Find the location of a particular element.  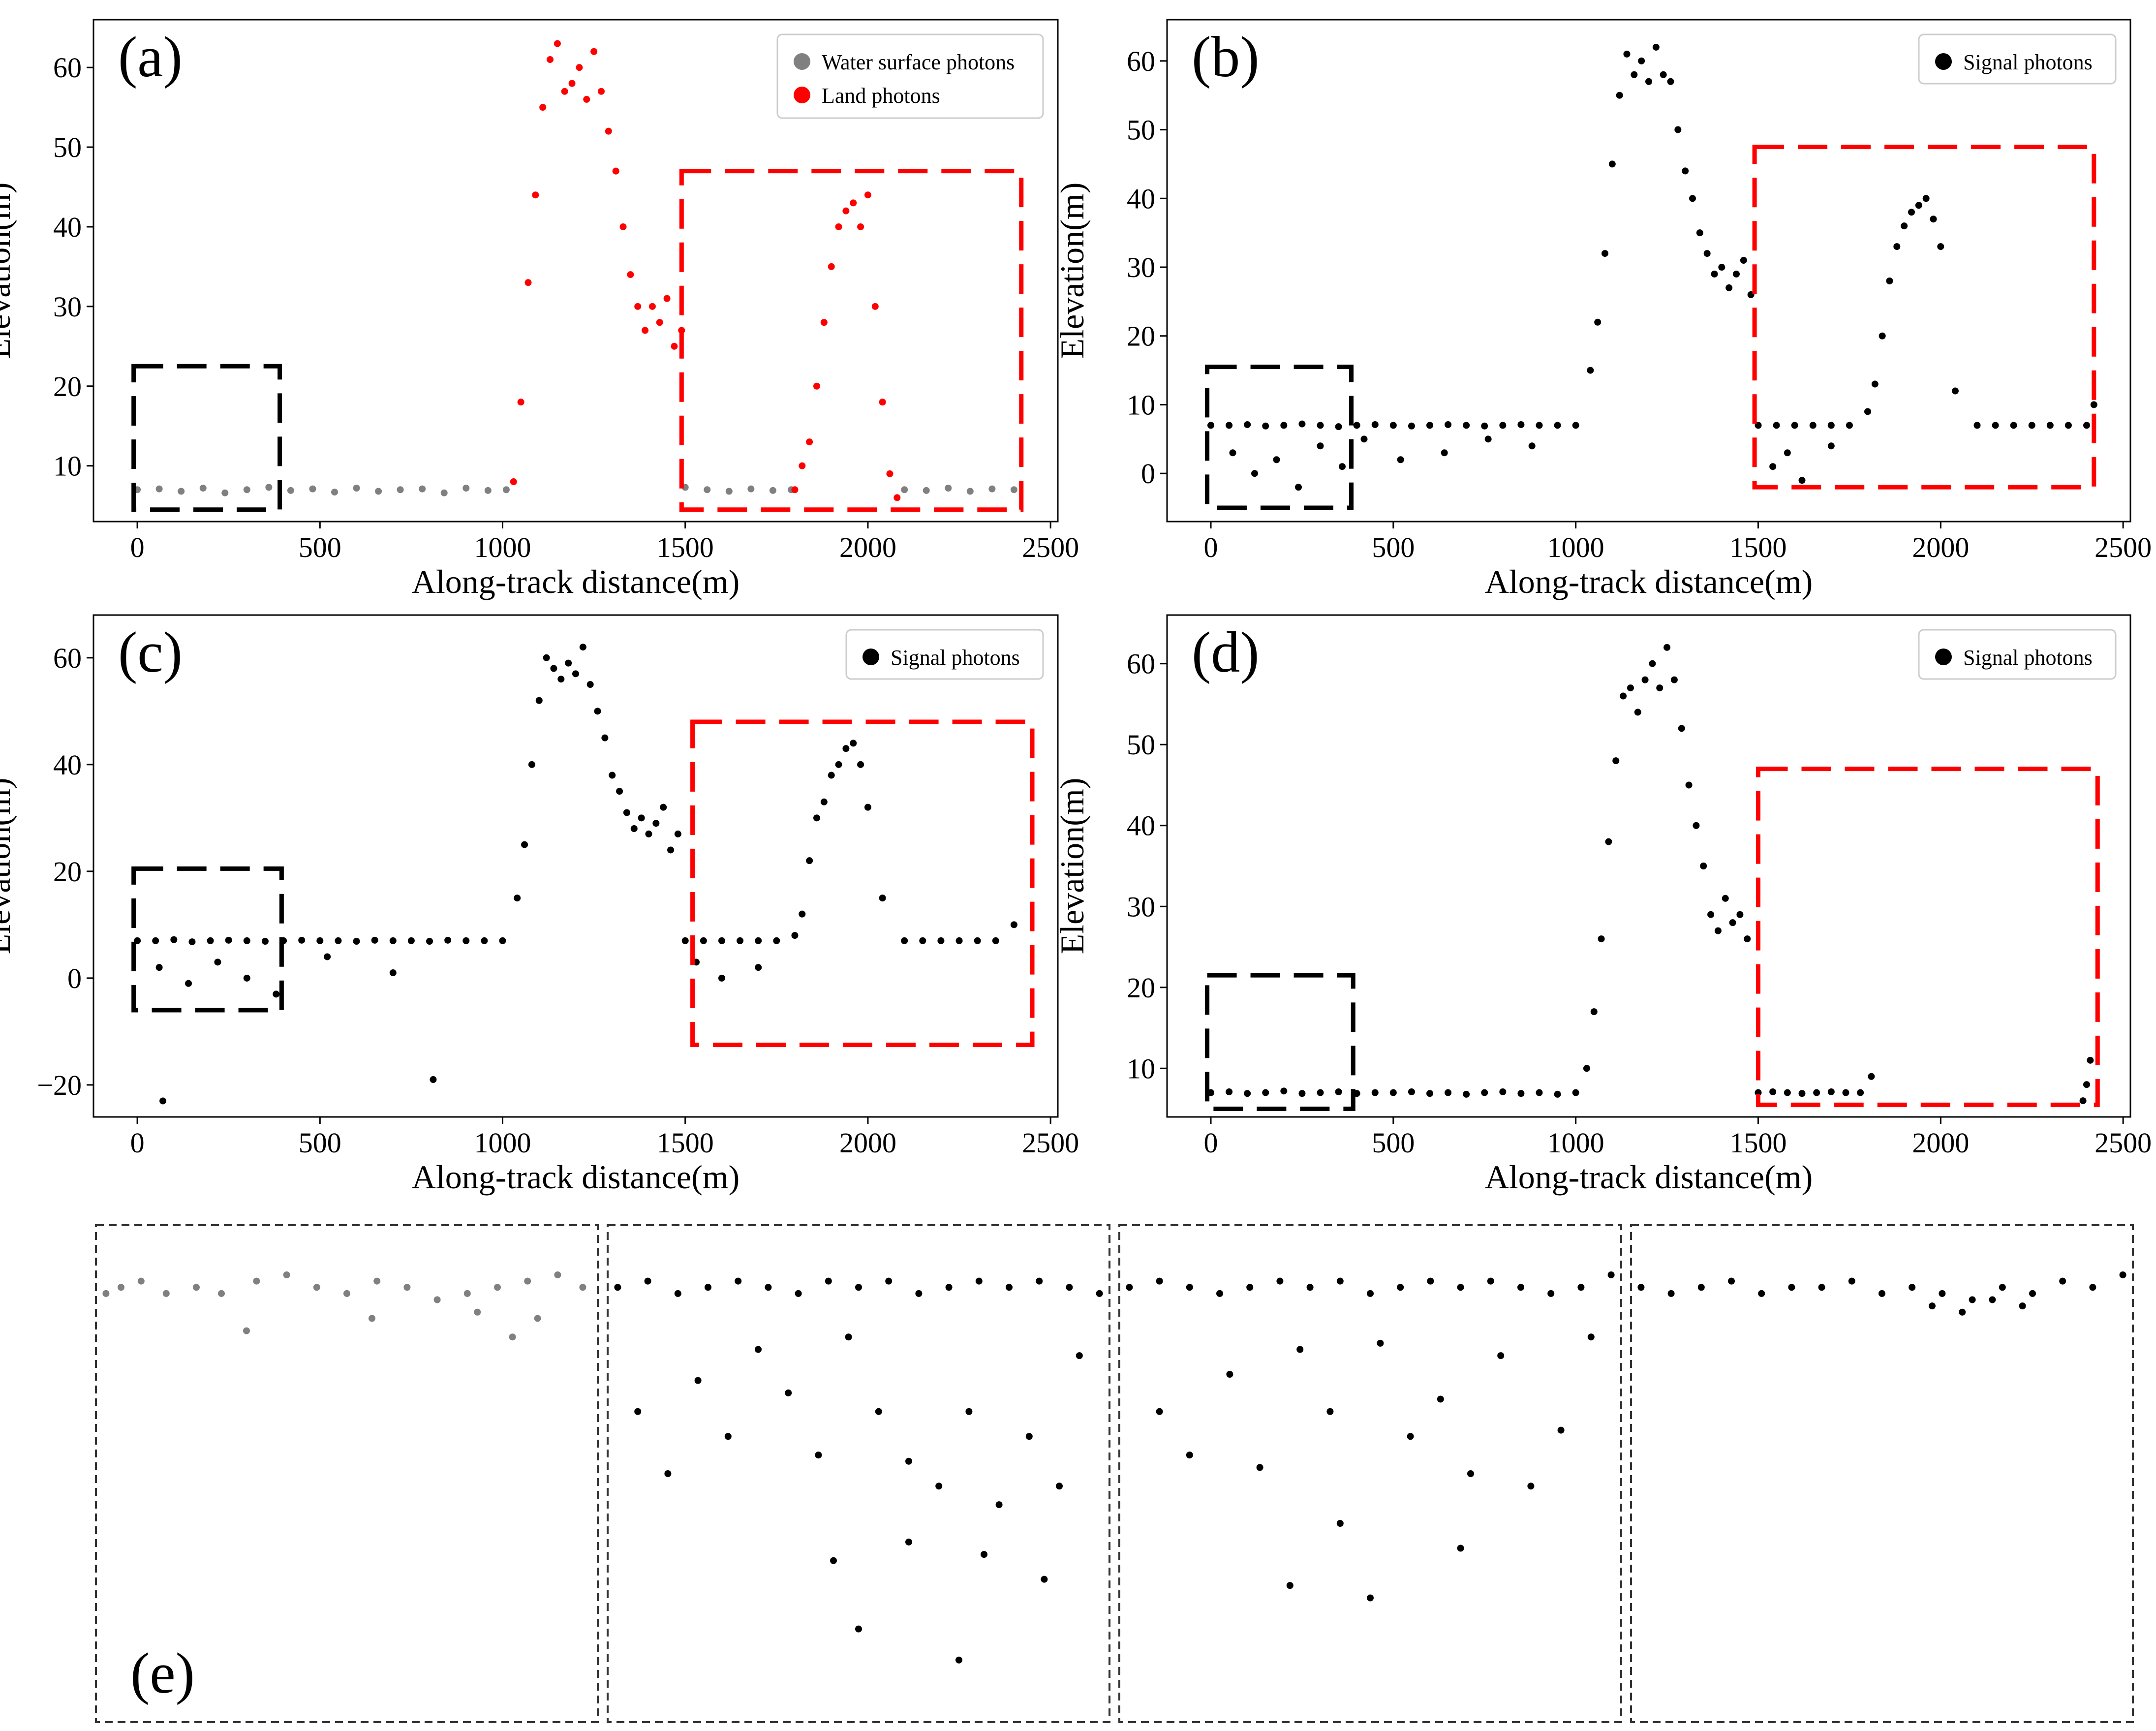

legend-marker-a is located at coordinates (802, 95).